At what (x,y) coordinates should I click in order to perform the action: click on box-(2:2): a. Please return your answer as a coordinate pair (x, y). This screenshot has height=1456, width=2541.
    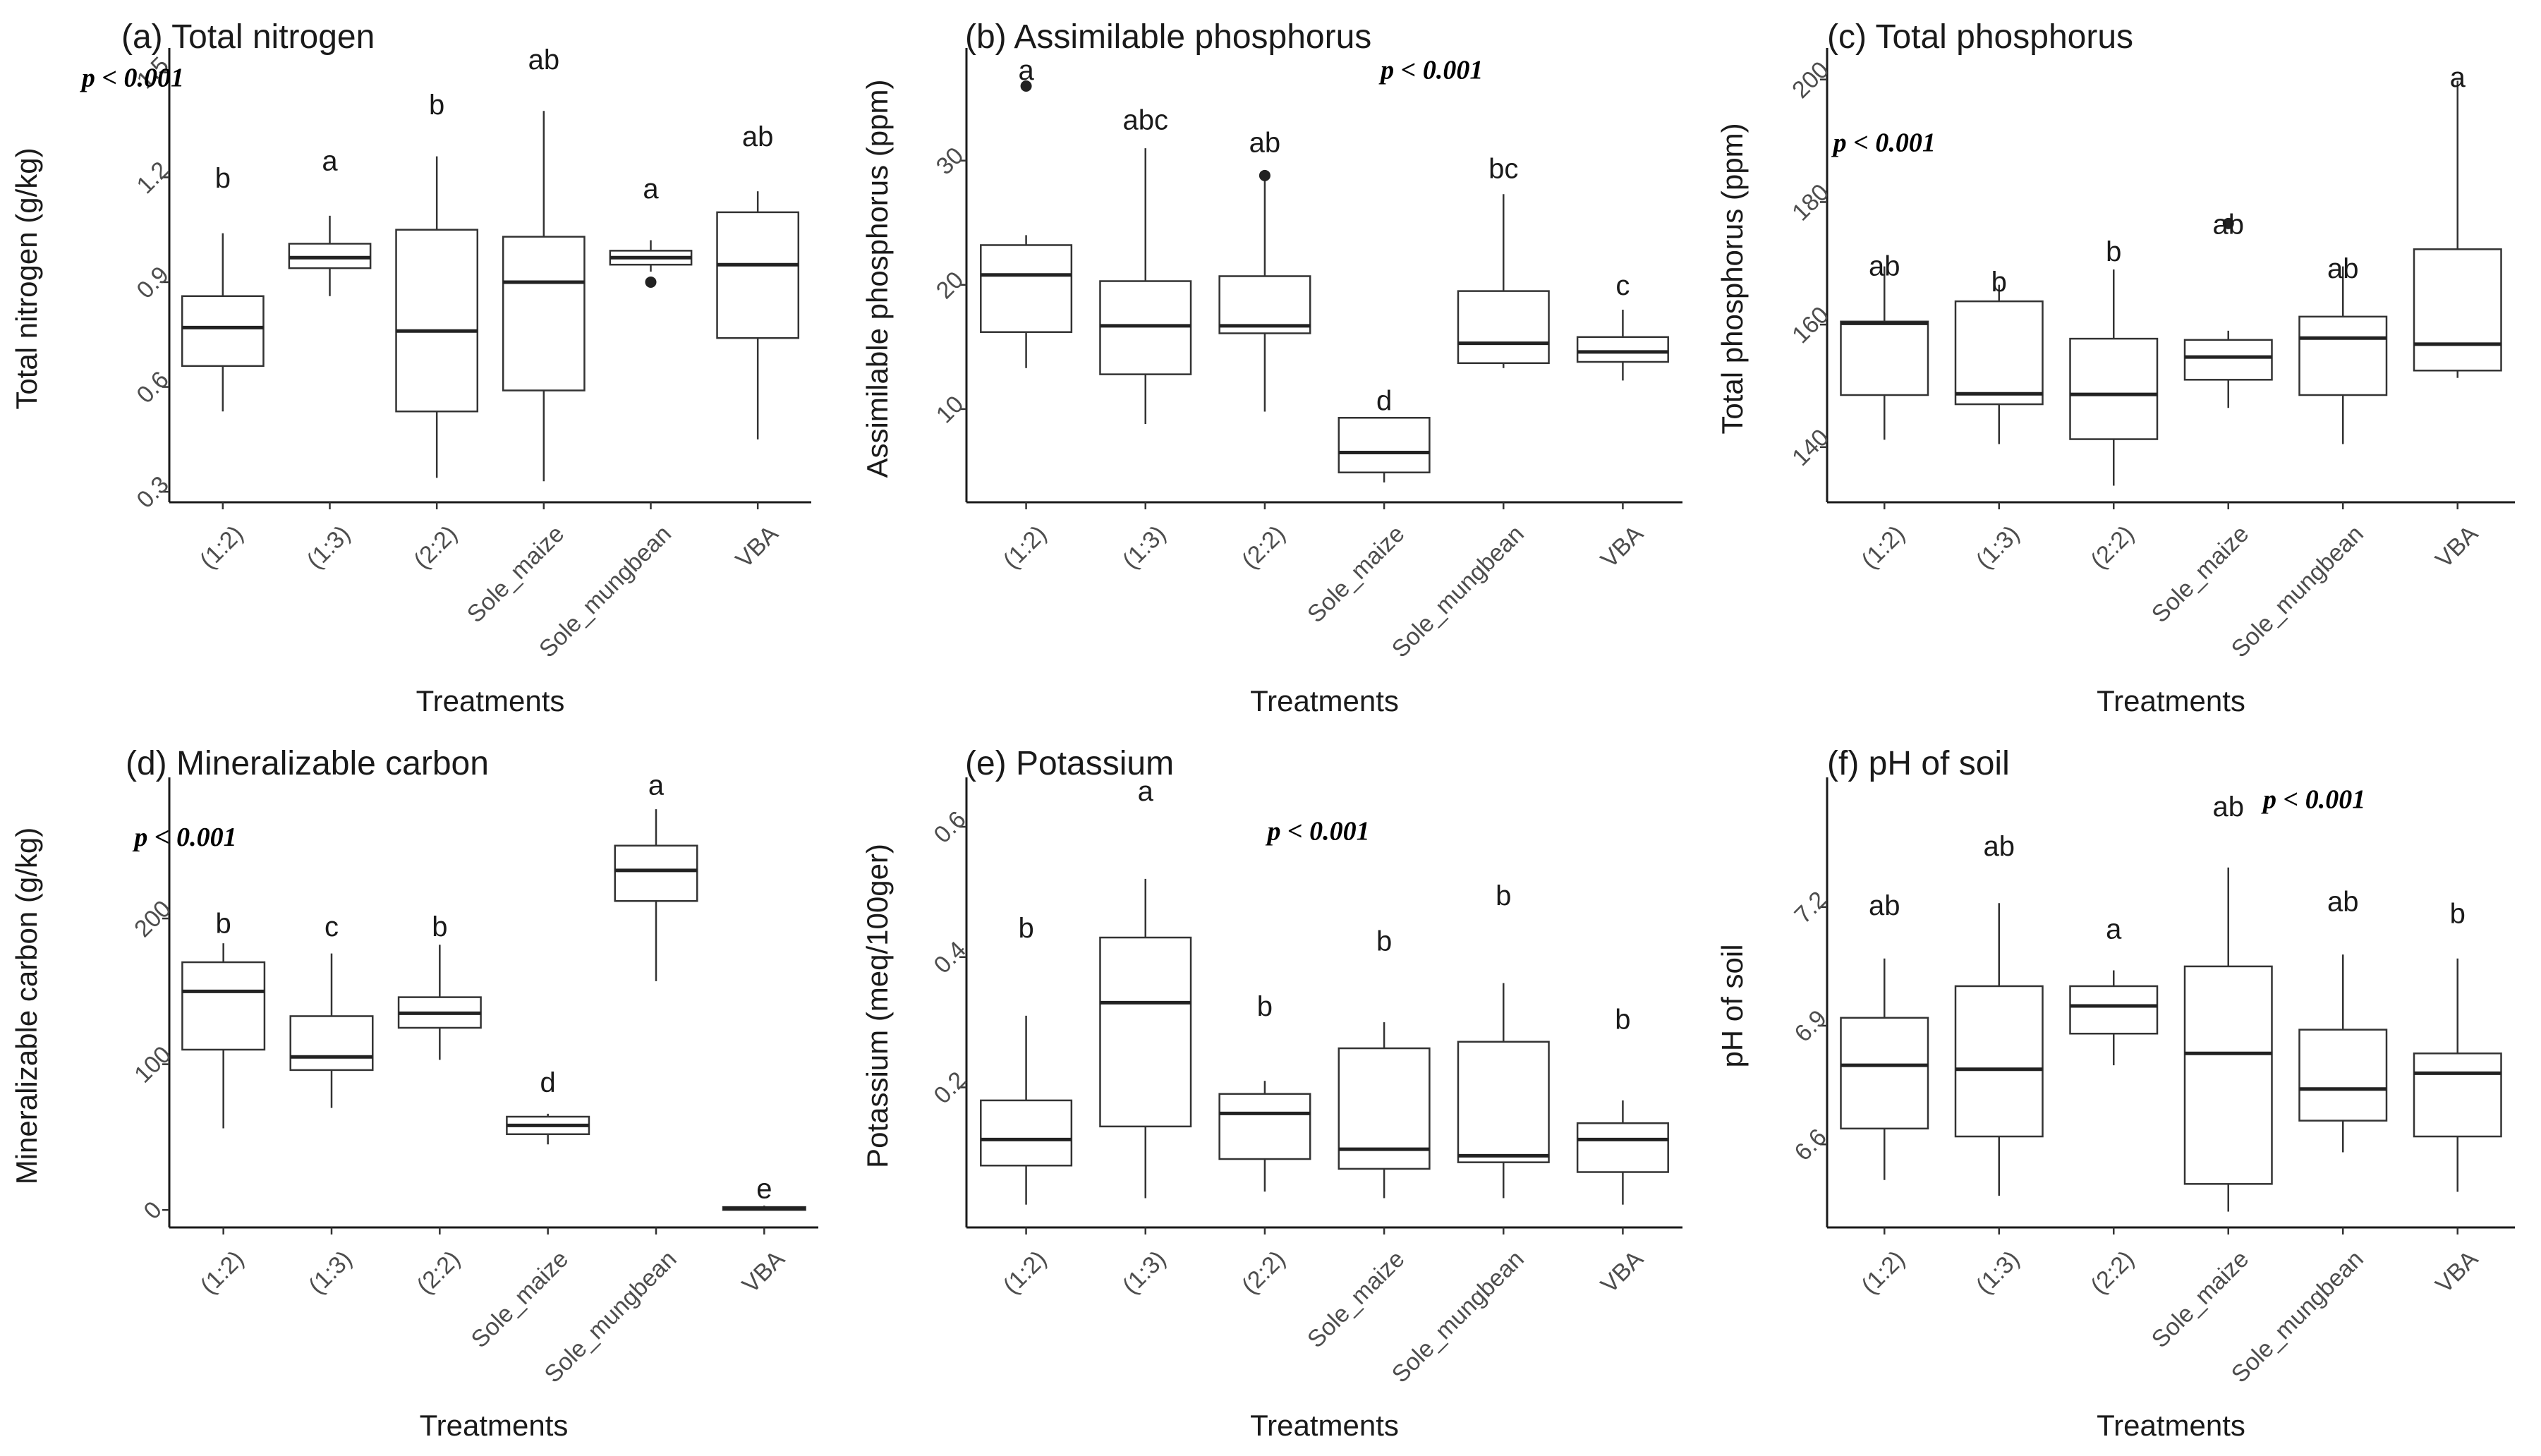
    Looking at the image, I should click on (2114, 990).